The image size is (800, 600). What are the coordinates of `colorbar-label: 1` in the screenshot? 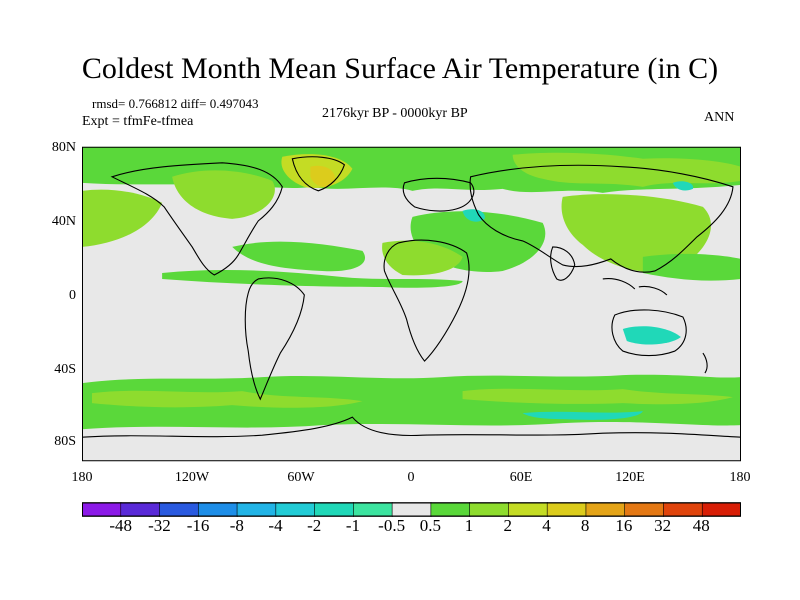 It's located at (469, 525).